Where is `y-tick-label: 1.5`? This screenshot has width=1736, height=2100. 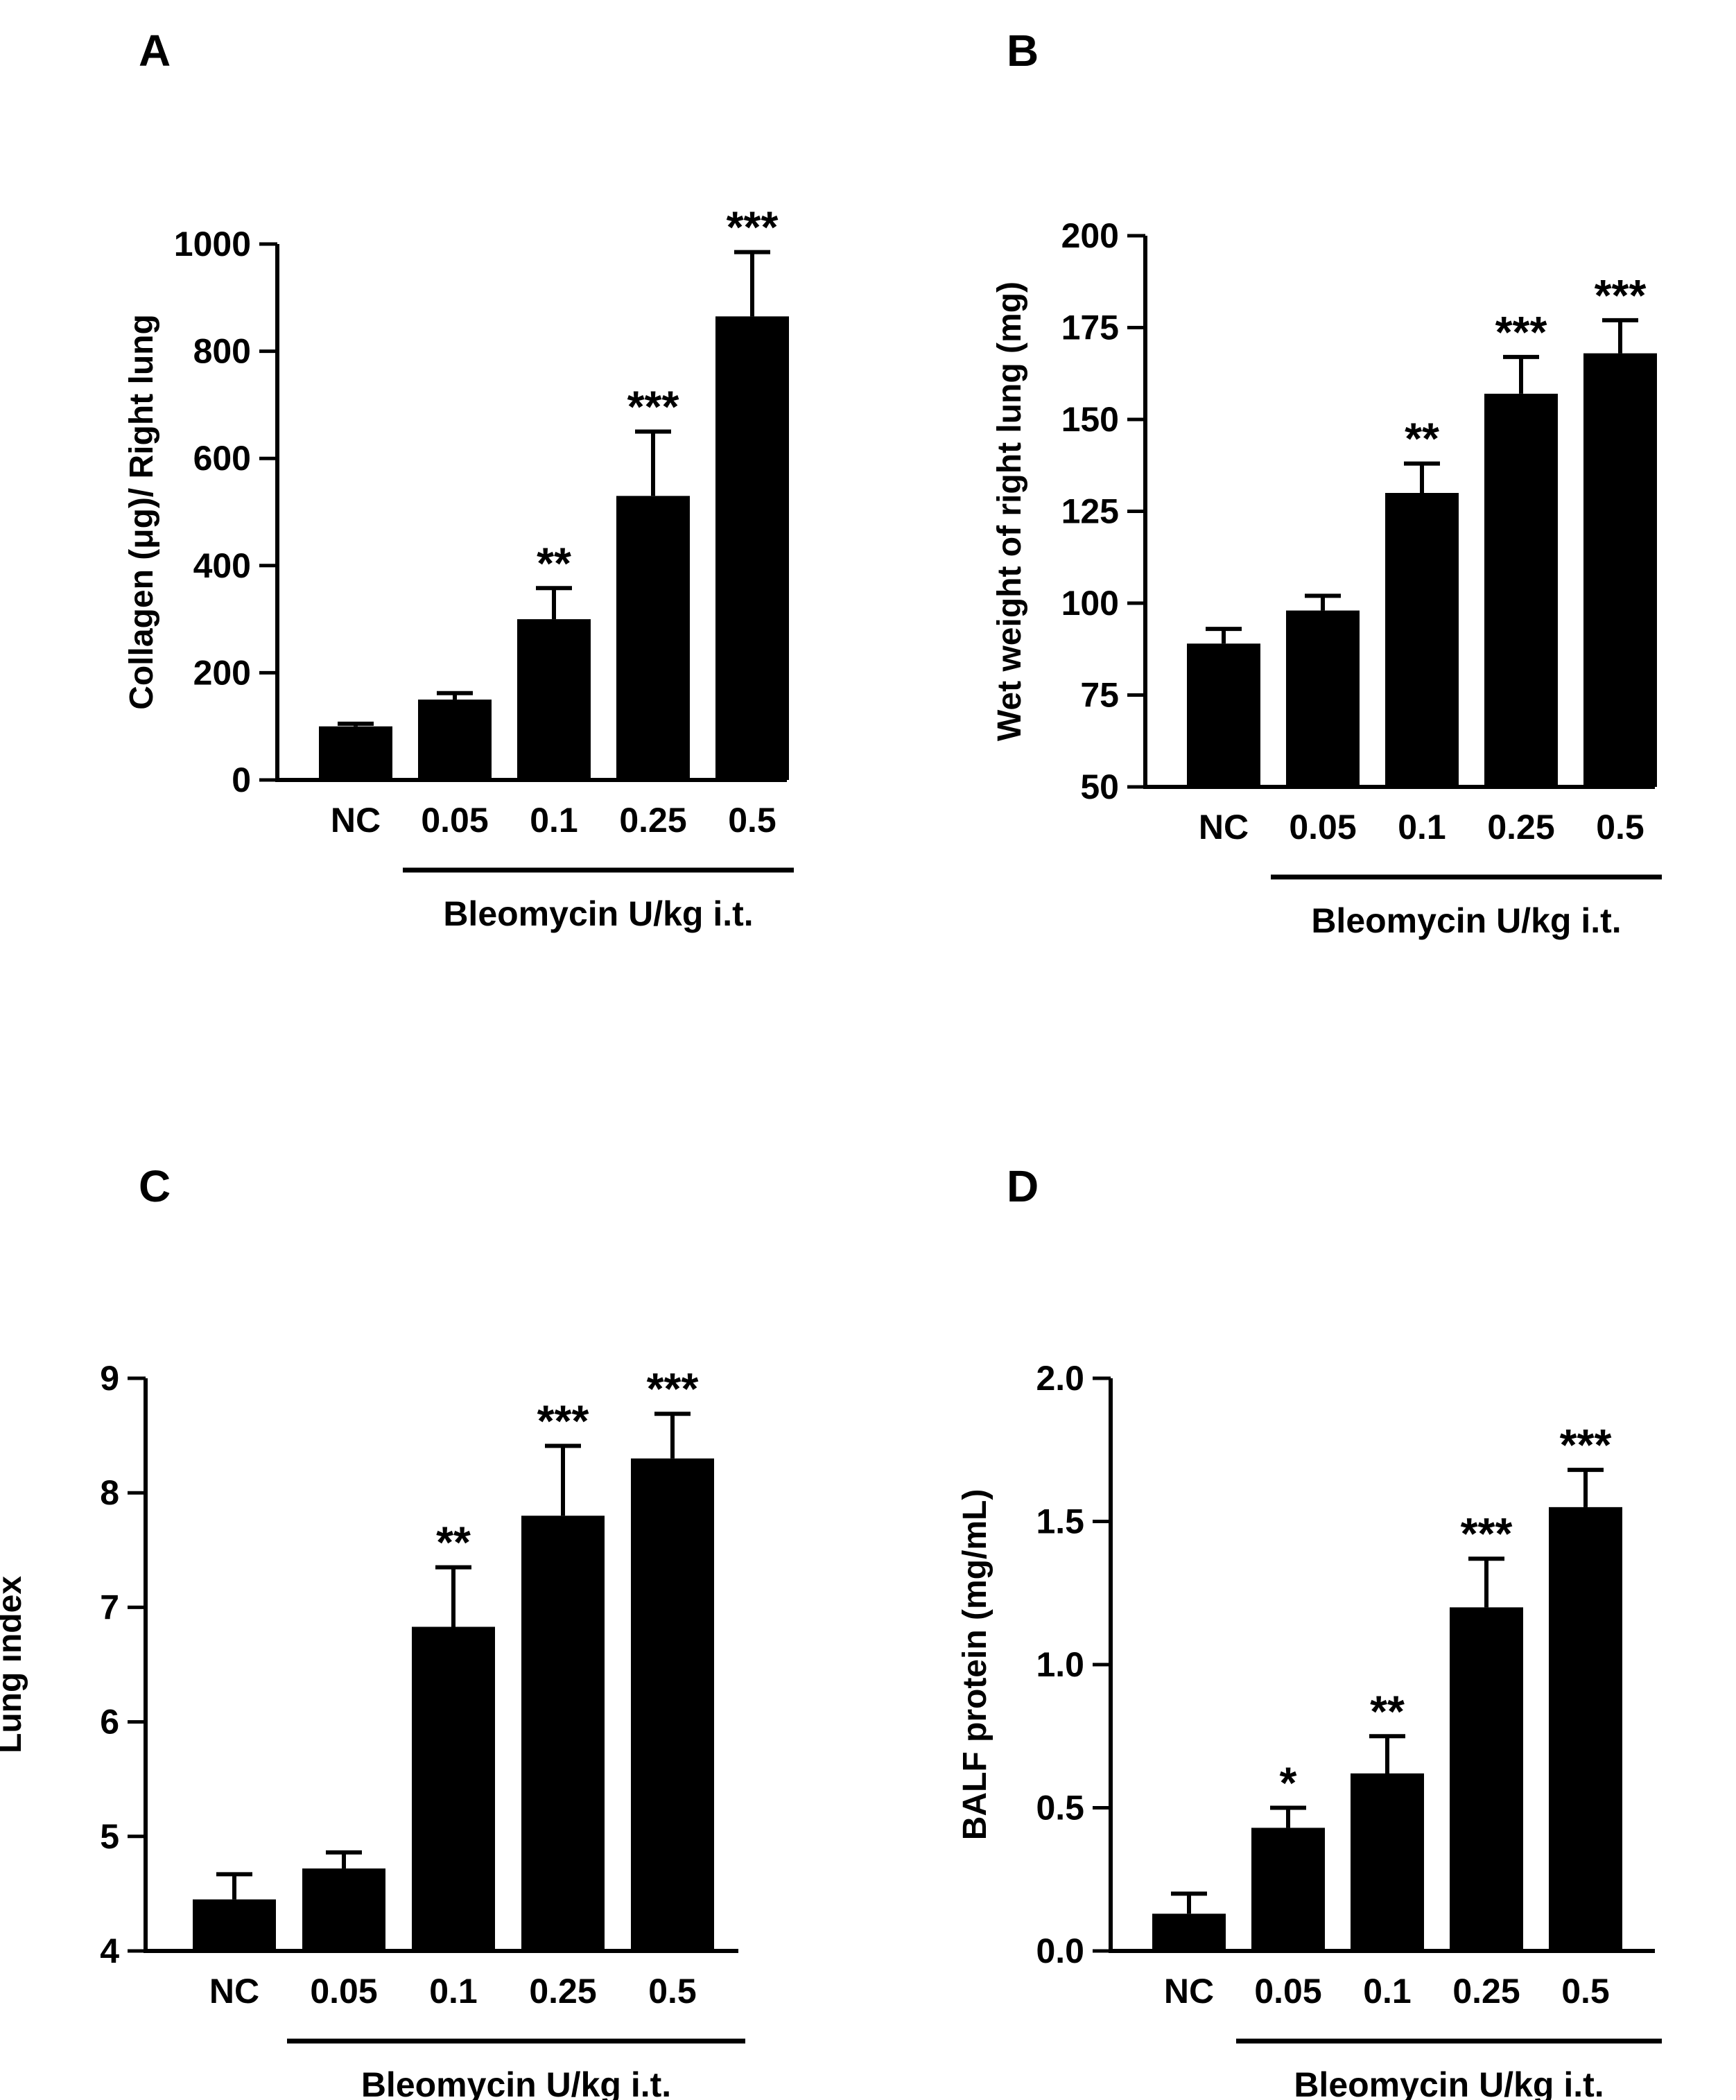
y-tick-label: 1.5 is located at coordinates (1060, 1522).